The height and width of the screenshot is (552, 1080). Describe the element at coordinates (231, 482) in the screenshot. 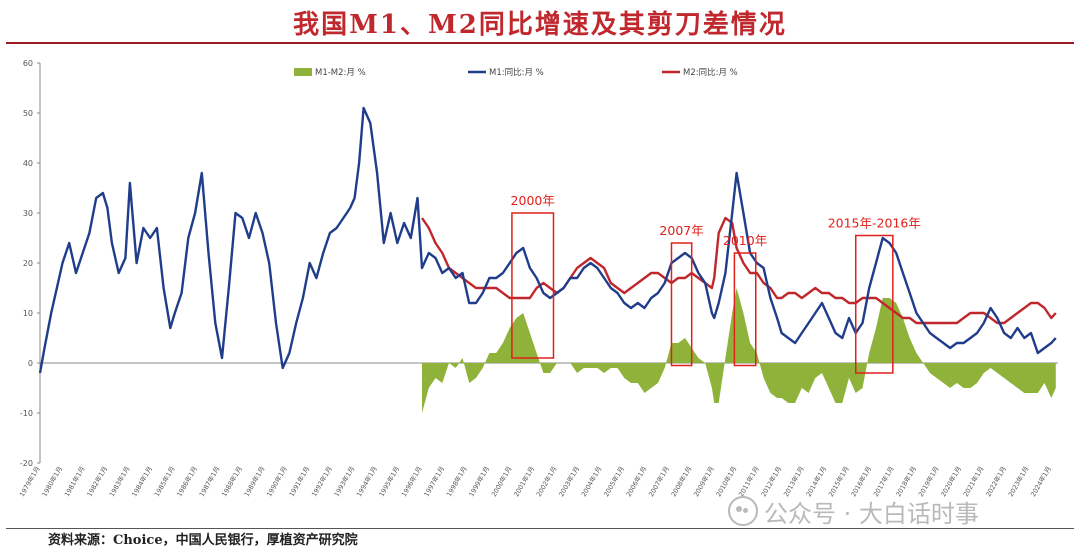

I see `x-tick-label: 1988年1月` at that location.